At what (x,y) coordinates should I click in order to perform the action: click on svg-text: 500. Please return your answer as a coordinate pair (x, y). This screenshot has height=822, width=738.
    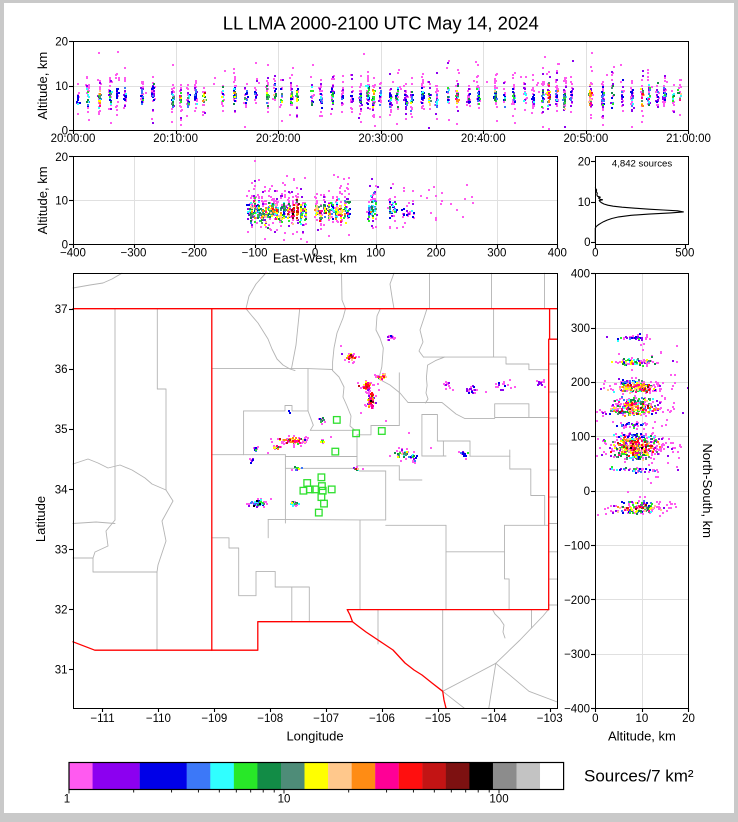
    Looking at the image, I should click on (684, 253).